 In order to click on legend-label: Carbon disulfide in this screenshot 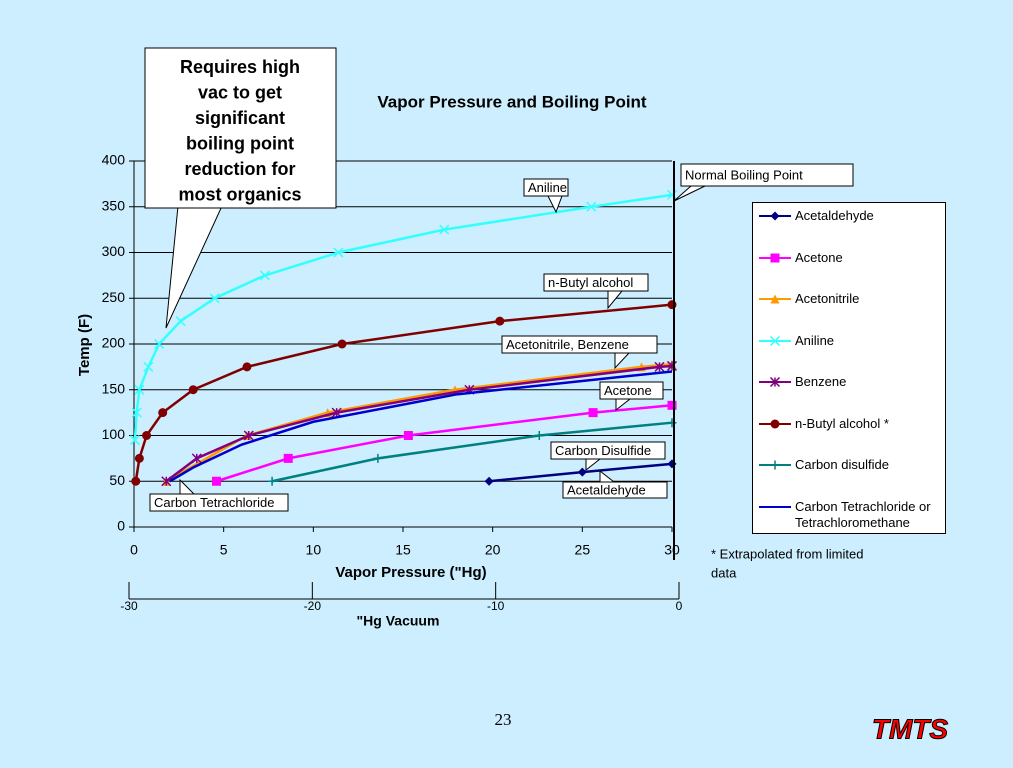, I will do `click(842, 464)`.